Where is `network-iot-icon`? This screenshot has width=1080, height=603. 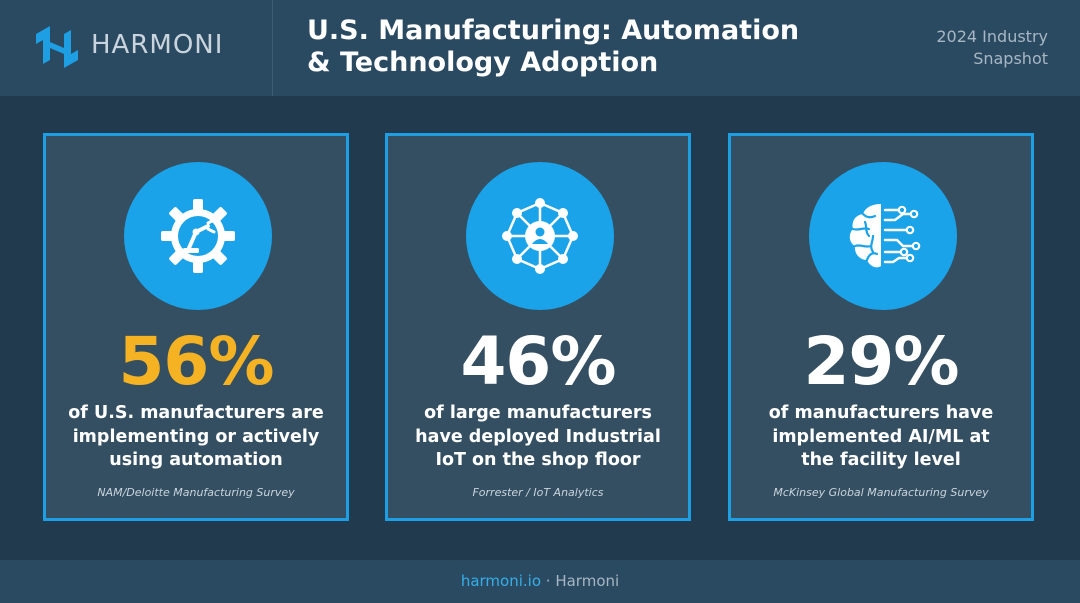
network-iot-icon is located at coordinates (540, 236).